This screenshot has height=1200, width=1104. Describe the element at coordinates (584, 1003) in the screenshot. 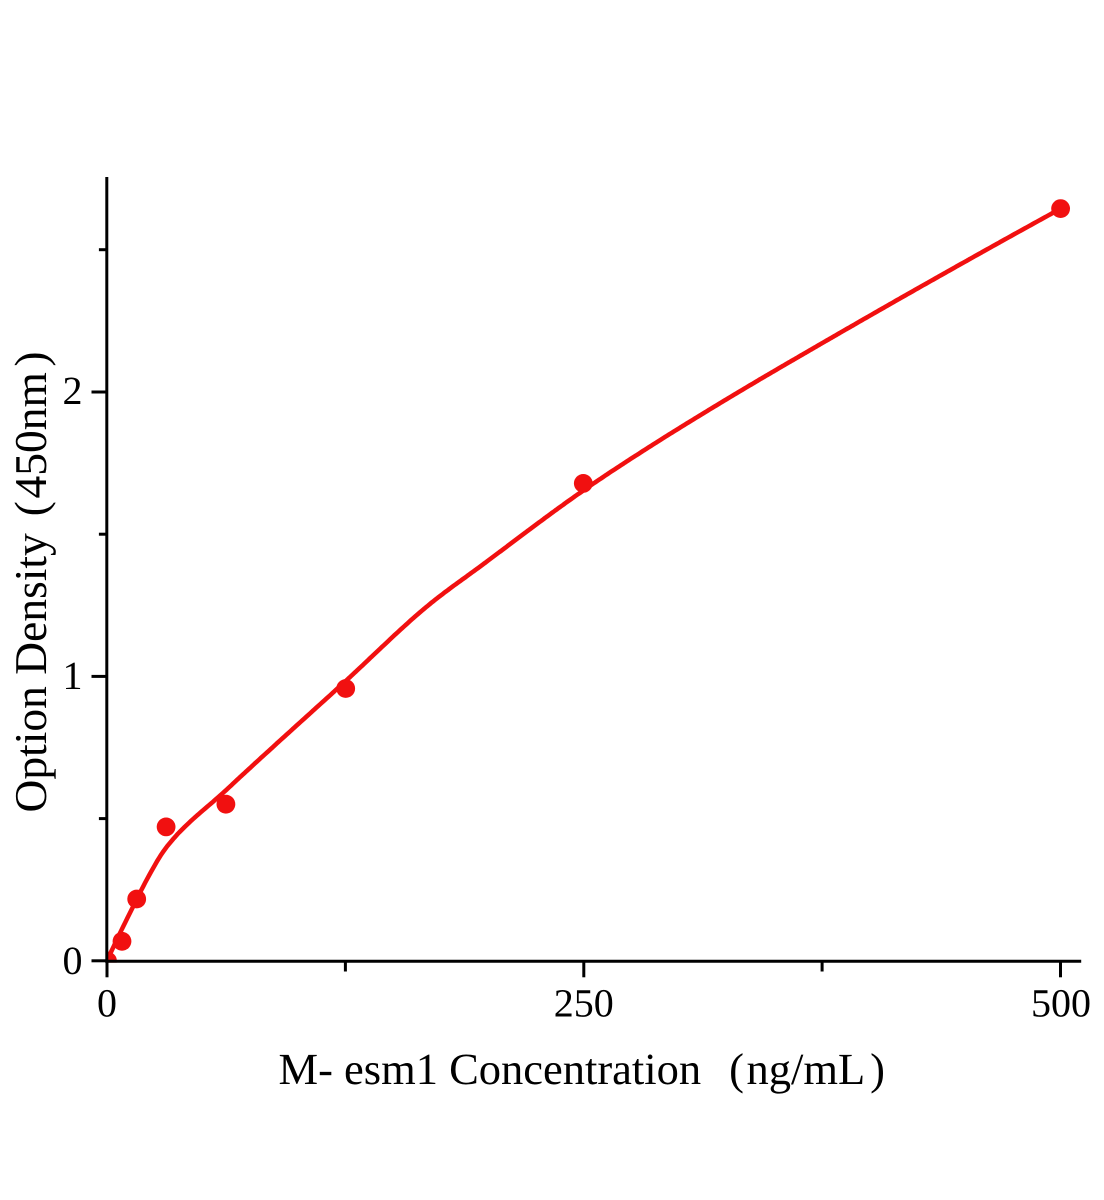

I see `svg-text: 250` at that location.